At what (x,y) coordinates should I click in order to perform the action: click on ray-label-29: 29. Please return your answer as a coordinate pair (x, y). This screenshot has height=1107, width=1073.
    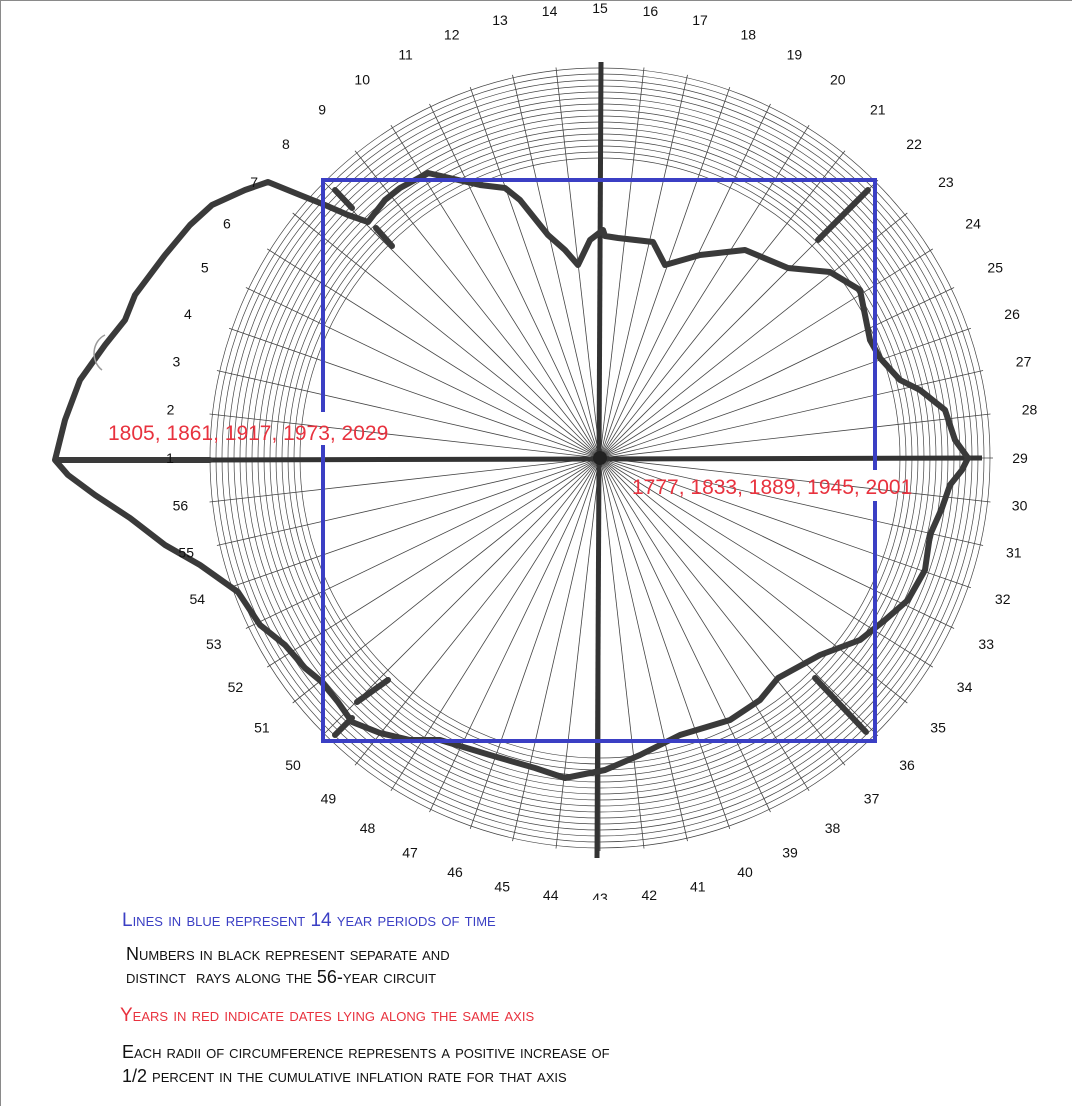
    Looking at the image, I should click on (1020, 458).